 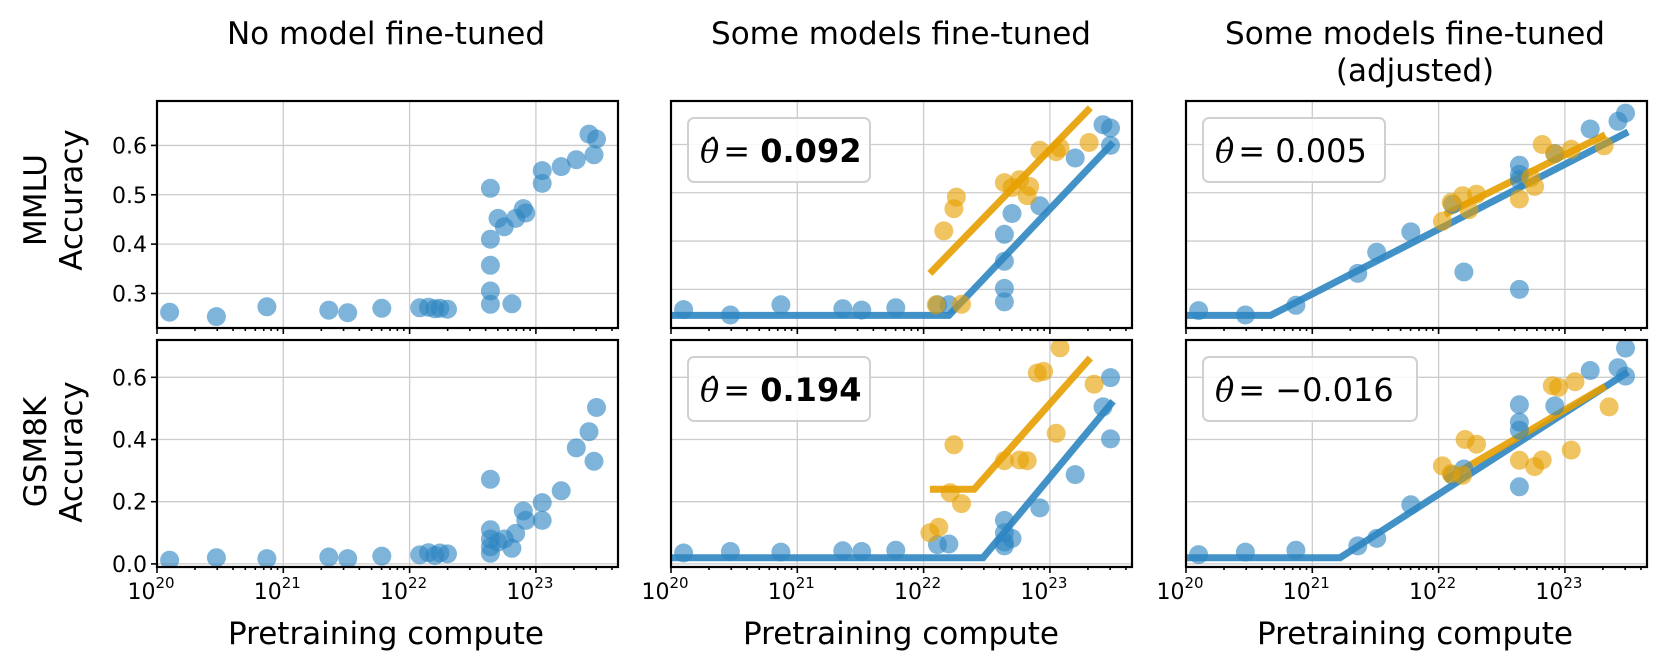 What do you see at coordinates (129, 245) in the screenshot?
I see `ytick-label: 0.4` at bounding box center [129, 245].